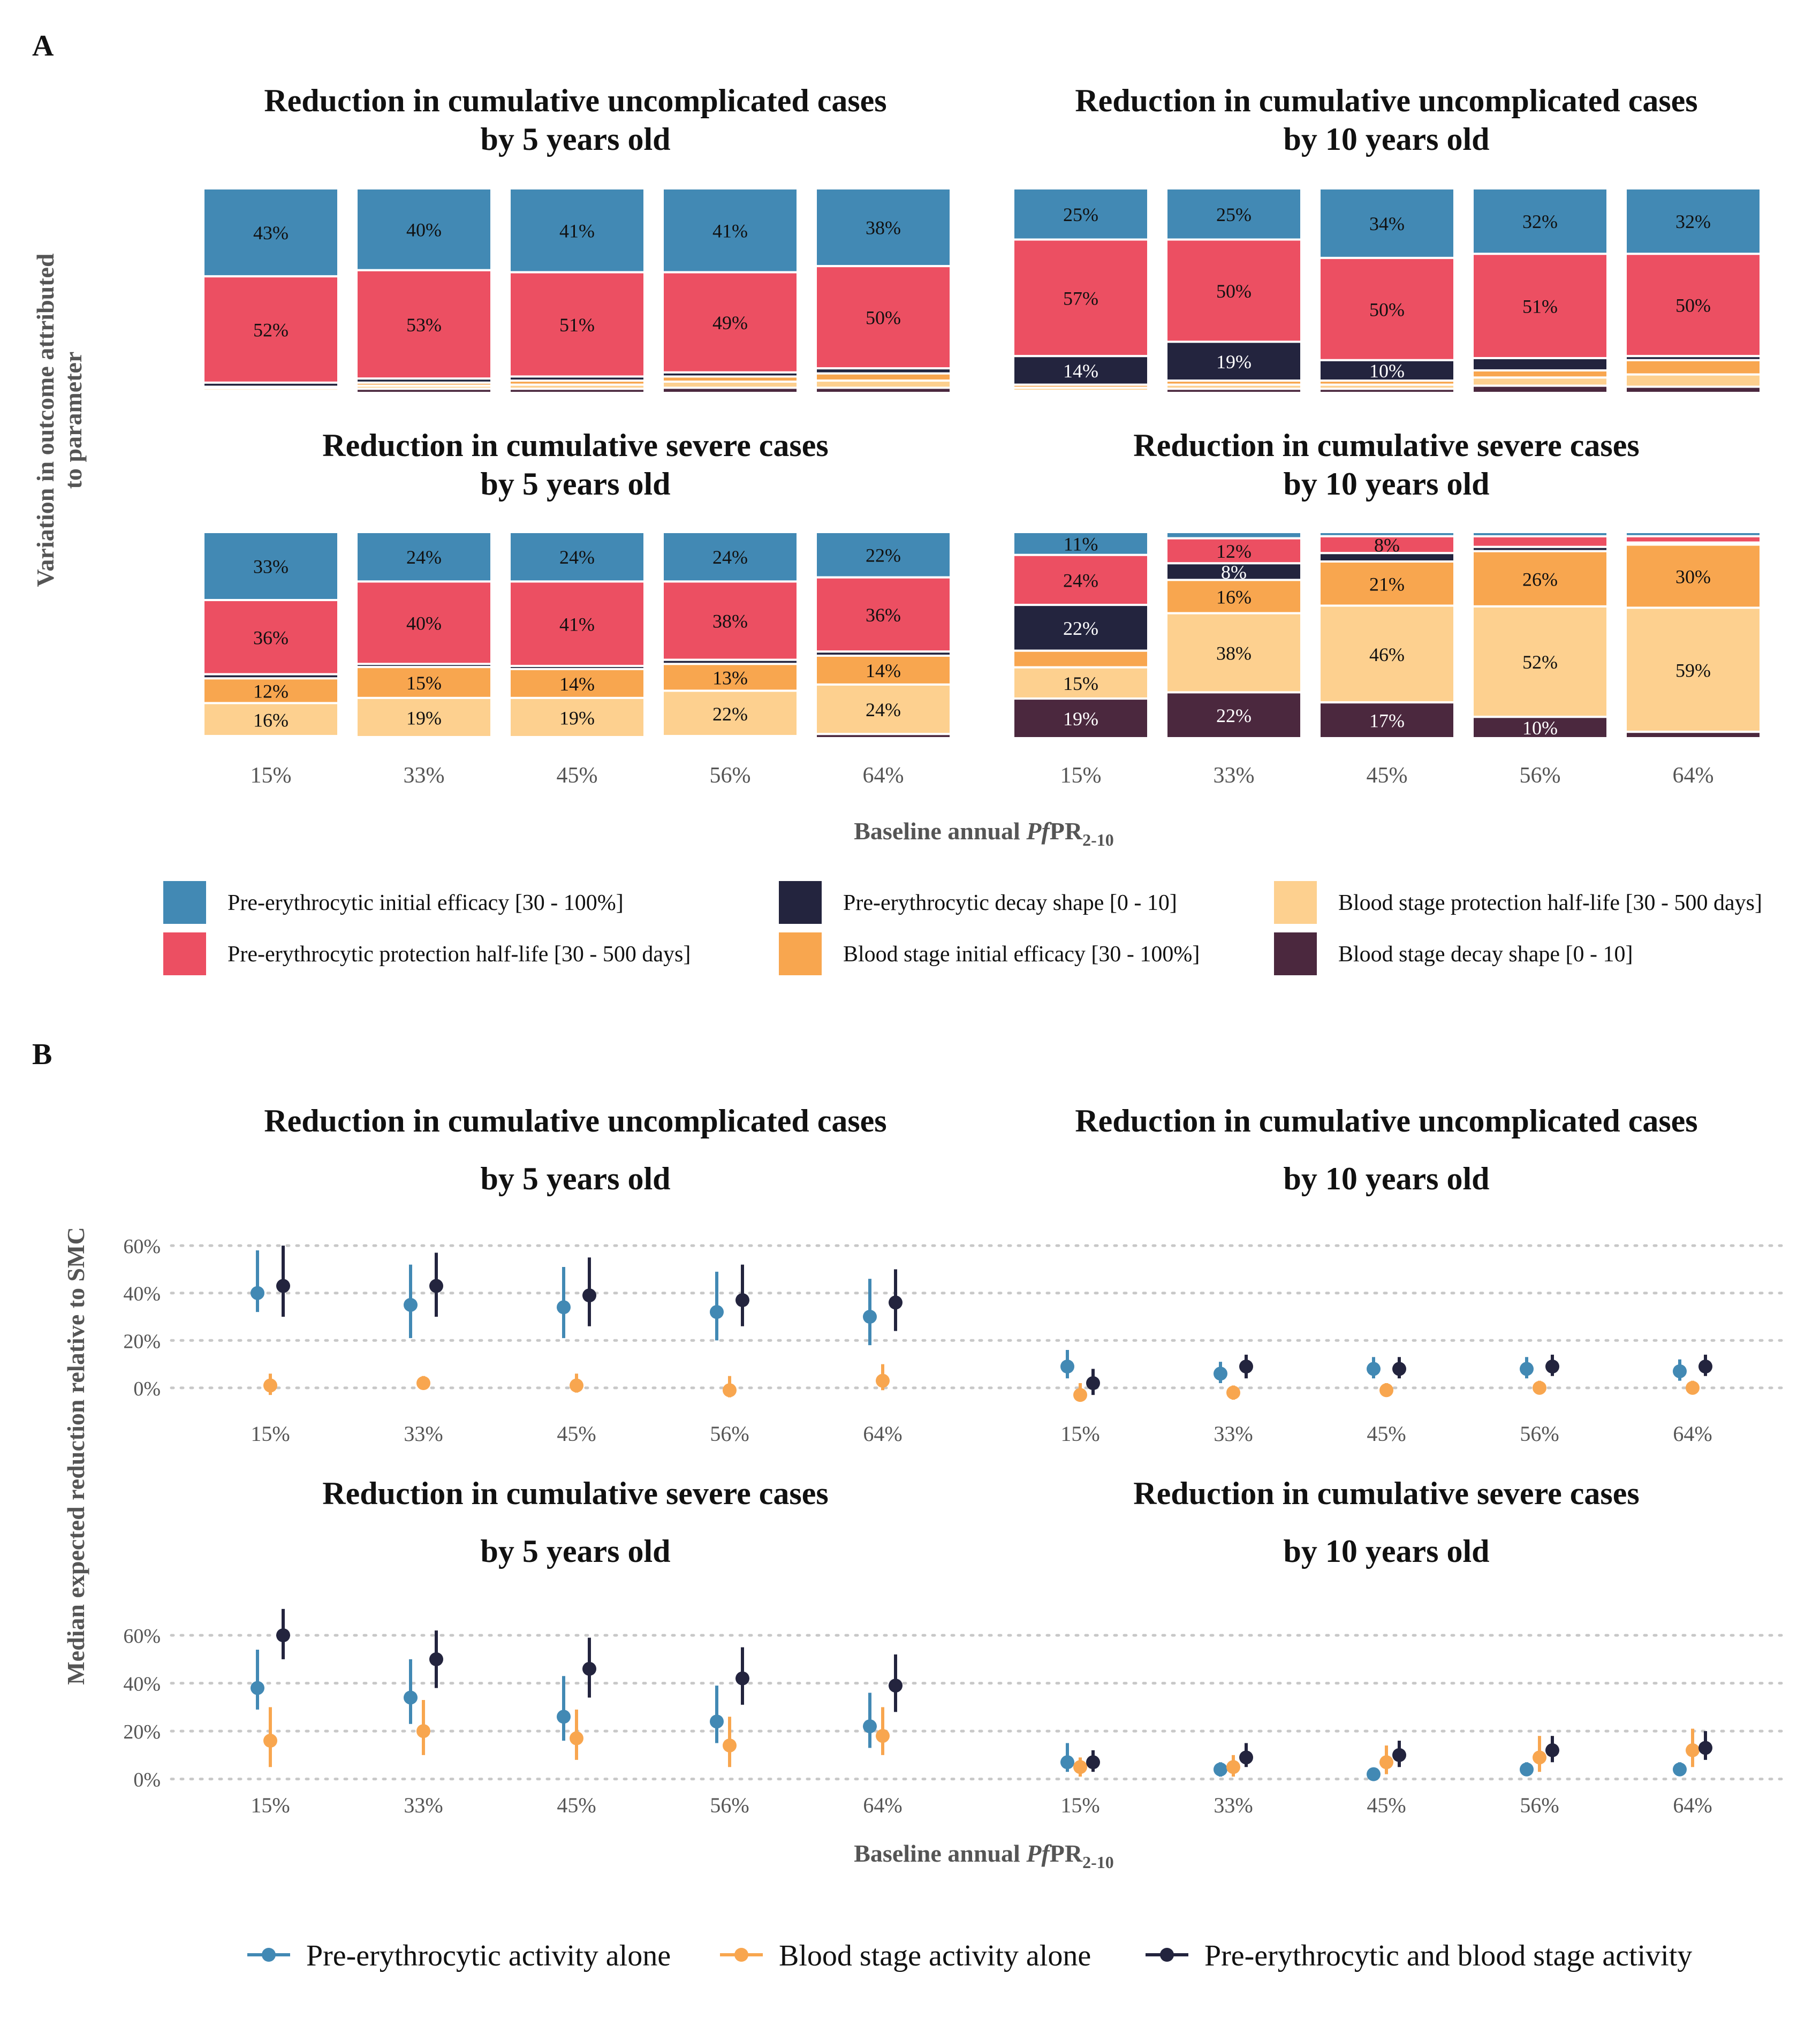 This screenshot has width=1820, height=2034. Describe the element at coordinates (147, 1389) in the screenshot. I see `y-tick-label: 0%` at that location.